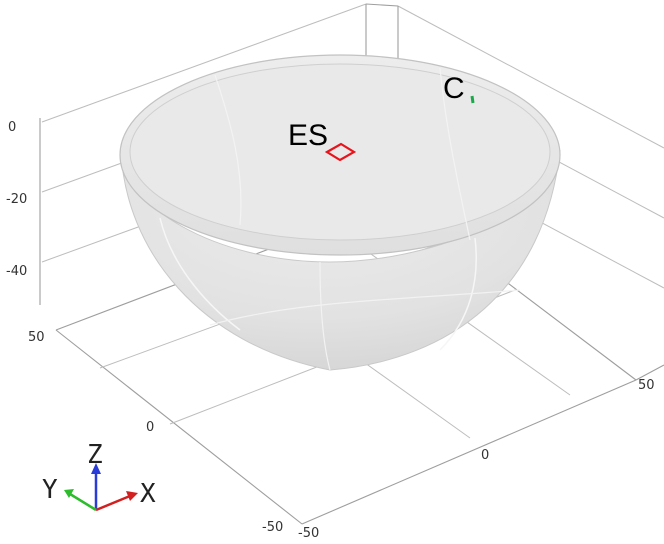 The width and height of the screenshot is (664, 544). What do you see at coordinates (36, 337) in the screenshot?
I see `y-tick-50: 50` at bounding box center [36, 337].